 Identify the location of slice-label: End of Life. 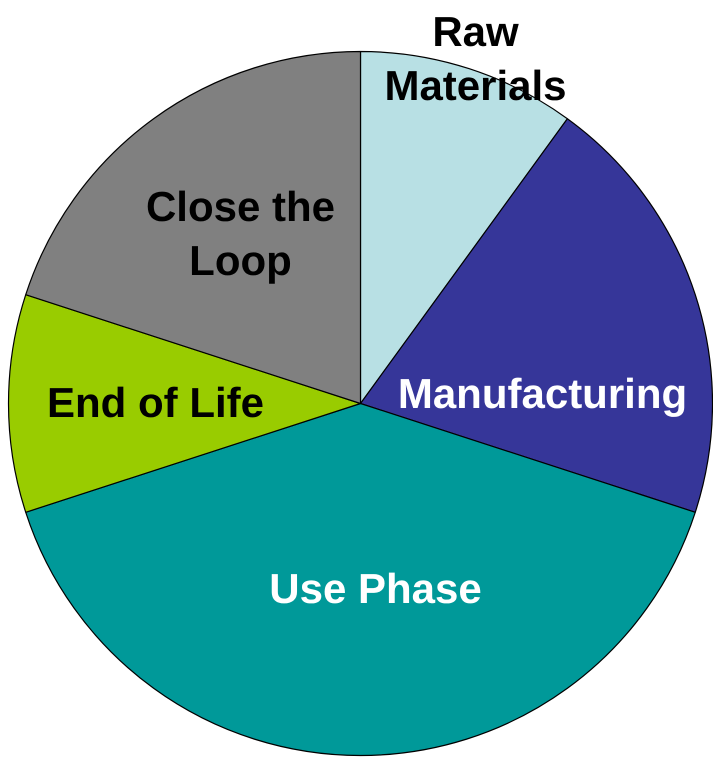
(155, 402).